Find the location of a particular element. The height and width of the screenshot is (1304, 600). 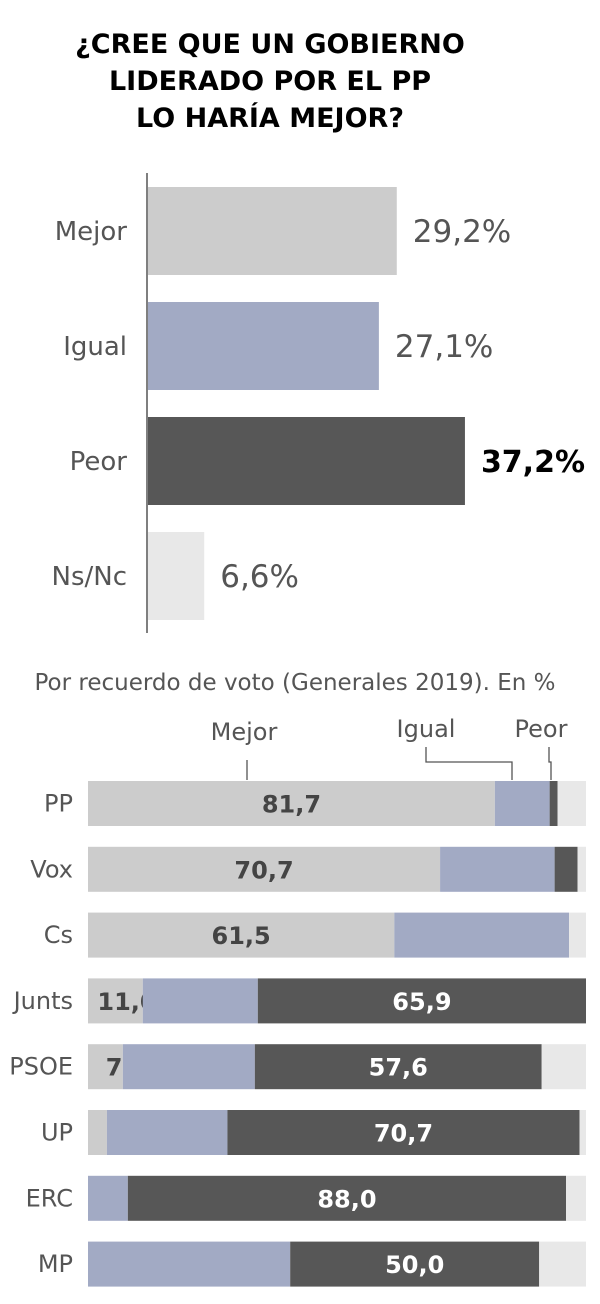

chart2-segment-mejor-vox is located at coordinates (264, 869).